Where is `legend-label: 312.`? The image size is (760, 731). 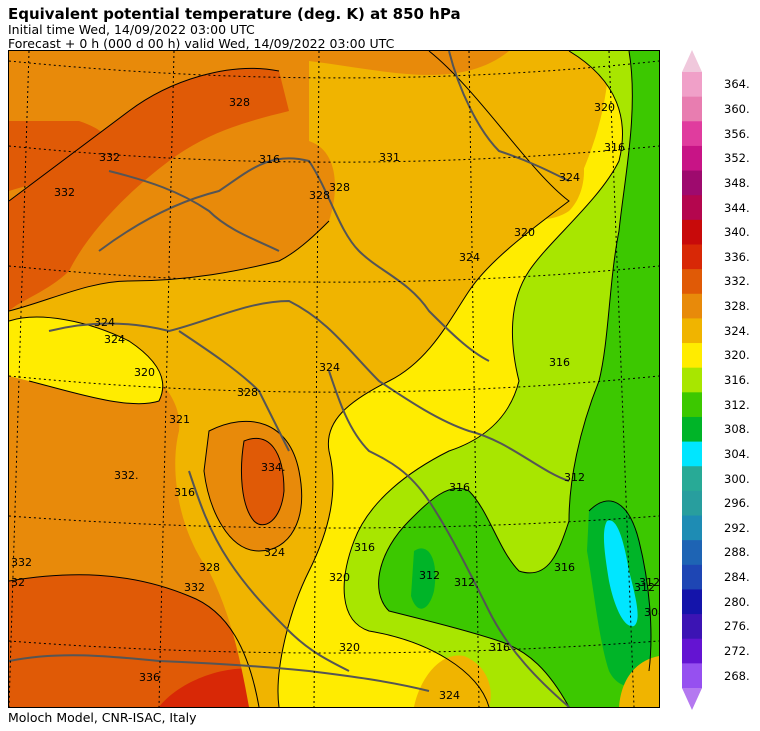
legend-label: 312. is located at coordinates (737, 404).